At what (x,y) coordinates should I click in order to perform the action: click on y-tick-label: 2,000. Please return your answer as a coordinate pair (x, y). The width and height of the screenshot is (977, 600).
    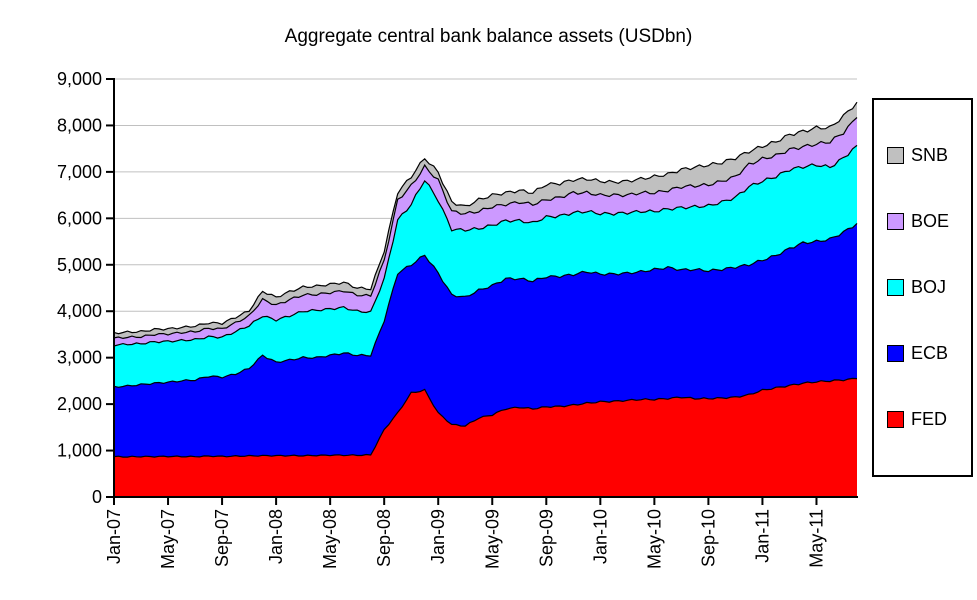
    Looking at the image, I should click on (79, 404).